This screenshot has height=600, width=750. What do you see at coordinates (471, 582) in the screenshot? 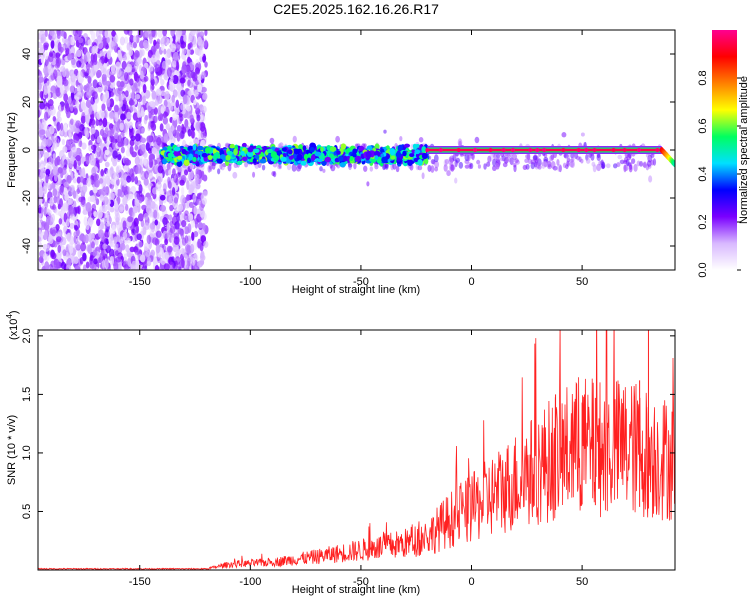
I see `x-tick-label: 0` at bounding box center [471, 582].